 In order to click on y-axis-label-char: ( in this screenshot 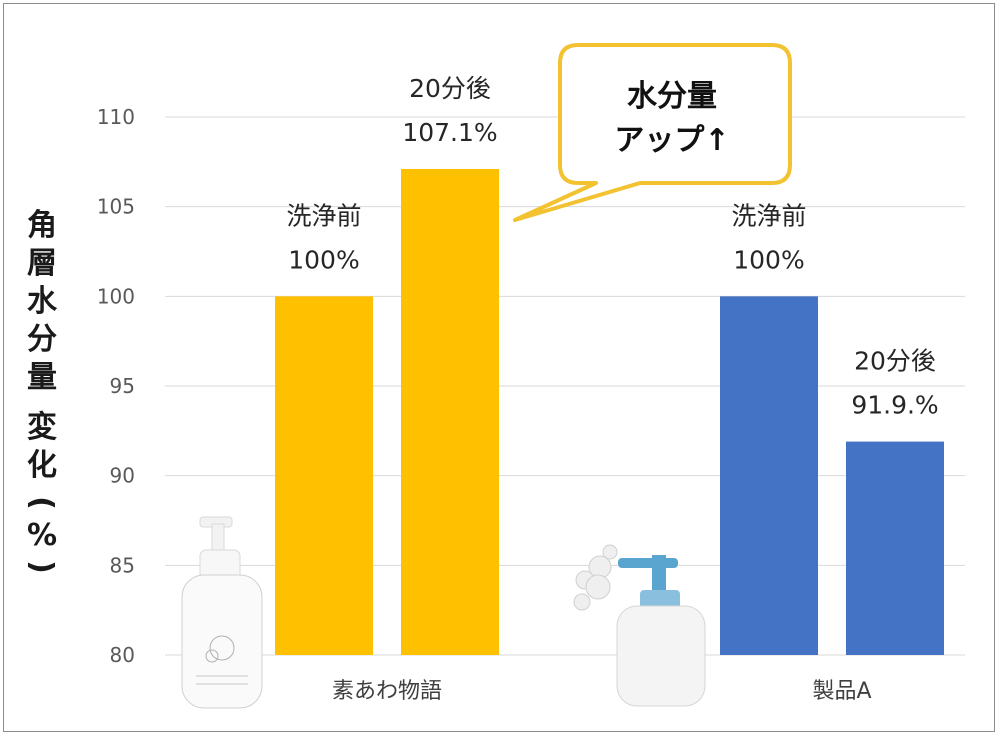, I will do `click(41, 503)`.